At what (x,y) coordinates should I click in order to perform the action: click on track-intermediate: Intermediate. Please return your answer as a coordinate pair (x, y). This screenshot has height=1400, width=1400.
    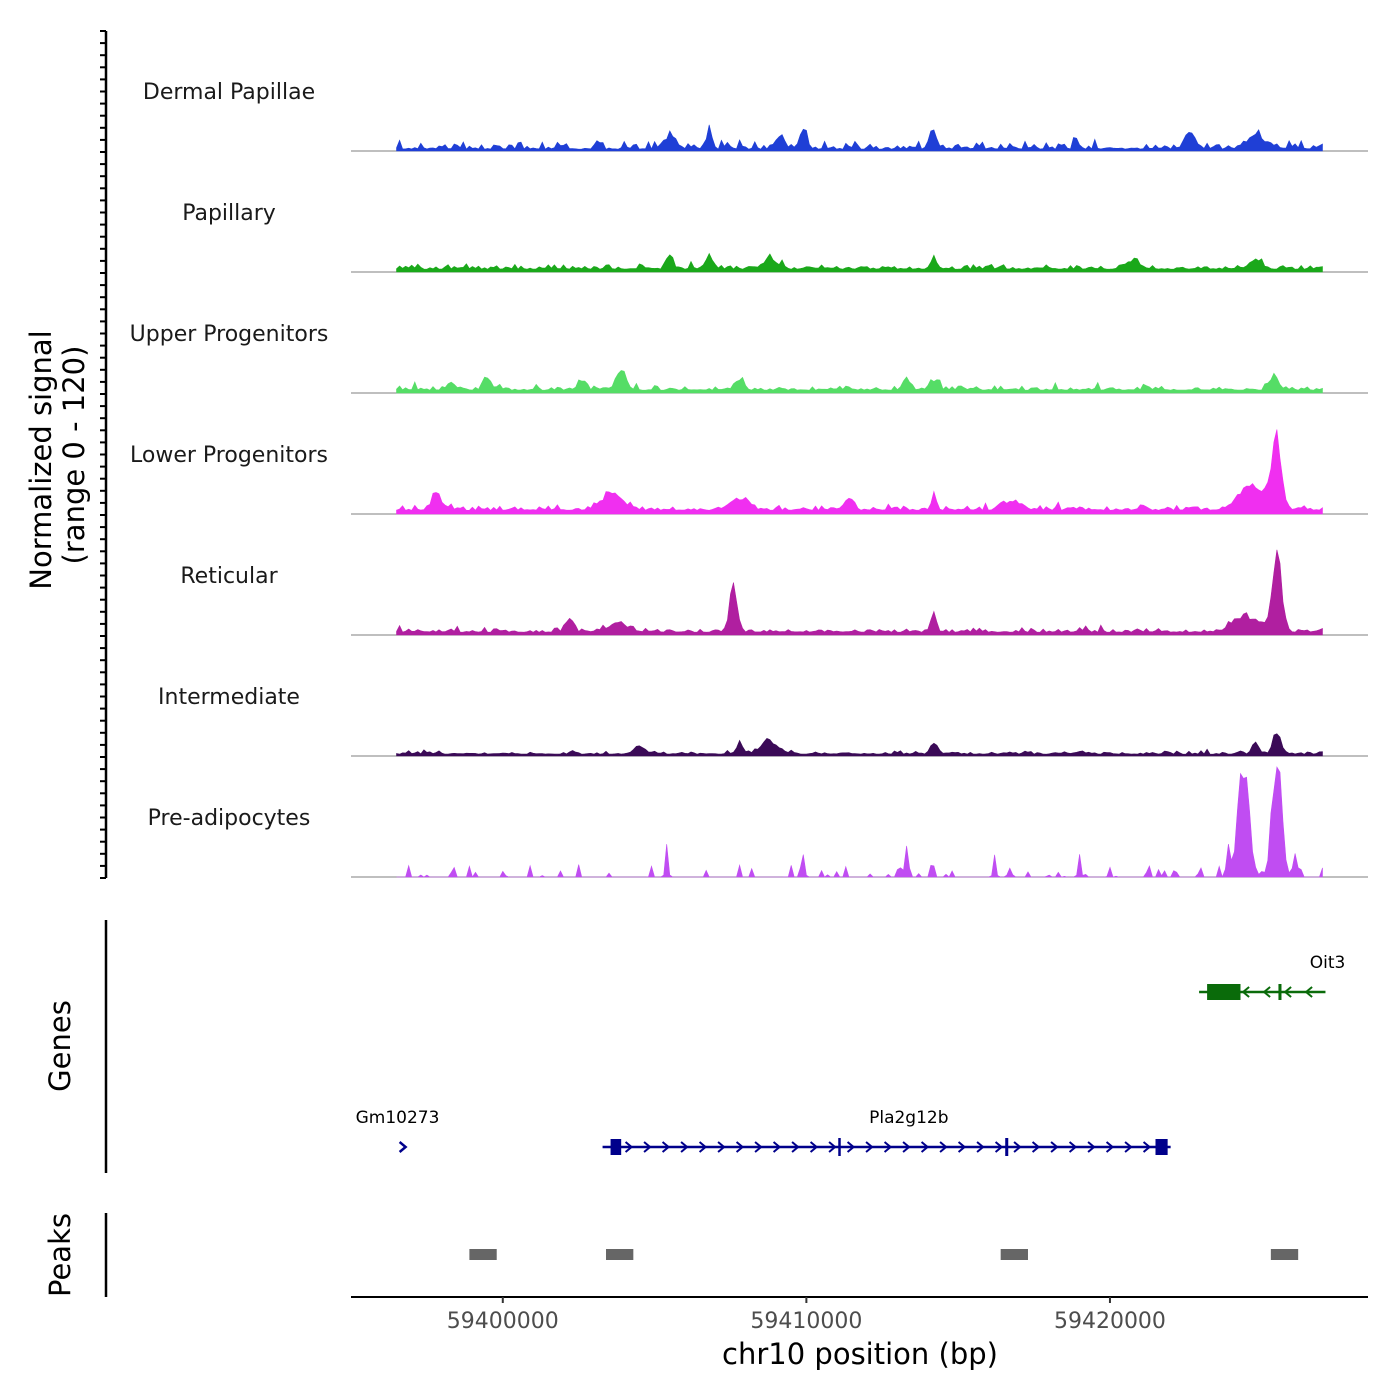
    Looking at the image, I should click on (763, 721).